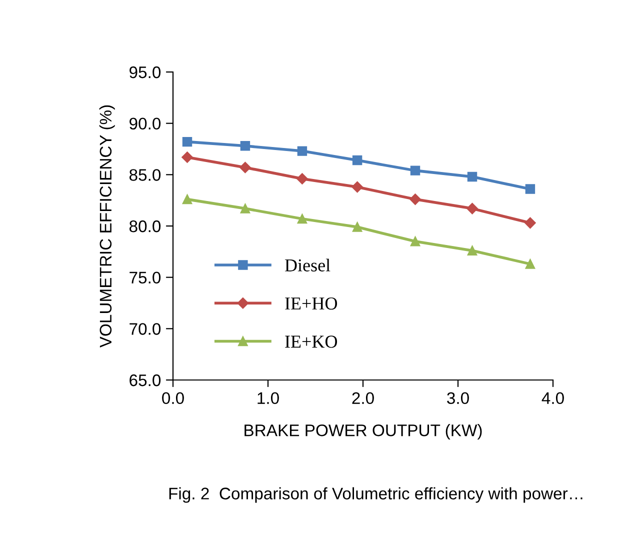 The height and width of the screenshot is (541, 641). What do you see at coordinates (145, 278) in the screenshot?
I see `y-tick-label: 75.0` at bounding box center [145, 278].